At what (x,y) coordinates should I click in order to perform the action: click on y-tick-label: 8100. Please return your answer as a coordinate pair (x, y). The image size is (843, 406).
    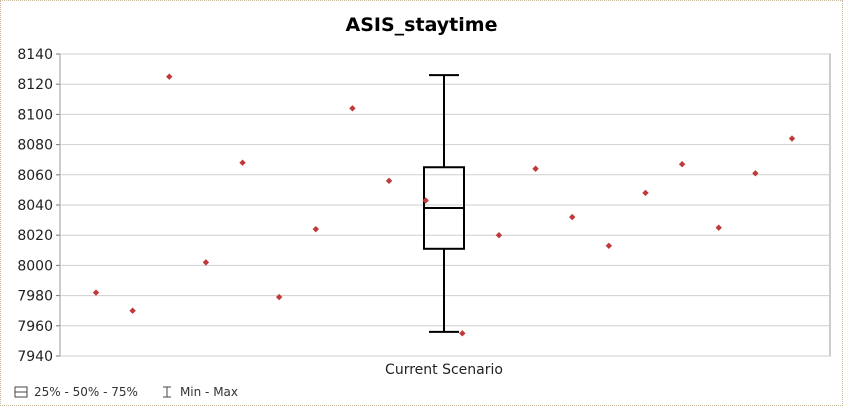
    Looking at the image, I should click on (35, 115).